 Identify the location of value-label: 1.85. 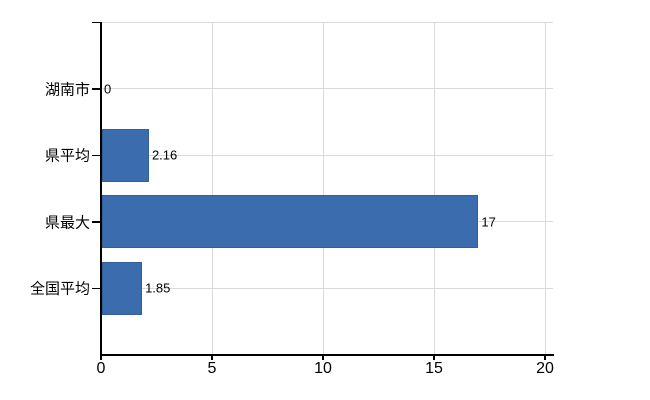
(158, 288).